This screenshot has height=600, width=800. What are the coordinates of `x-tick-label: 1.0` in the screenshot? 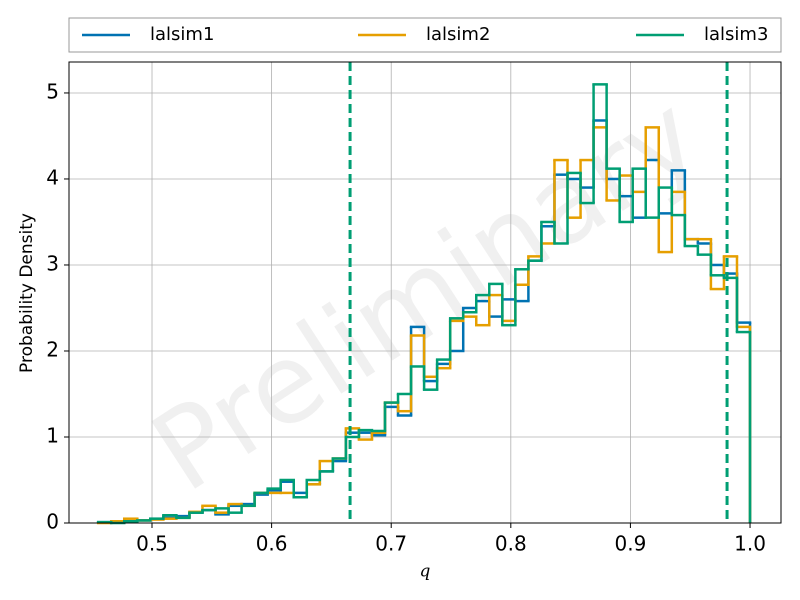 It's located at (750, 544).